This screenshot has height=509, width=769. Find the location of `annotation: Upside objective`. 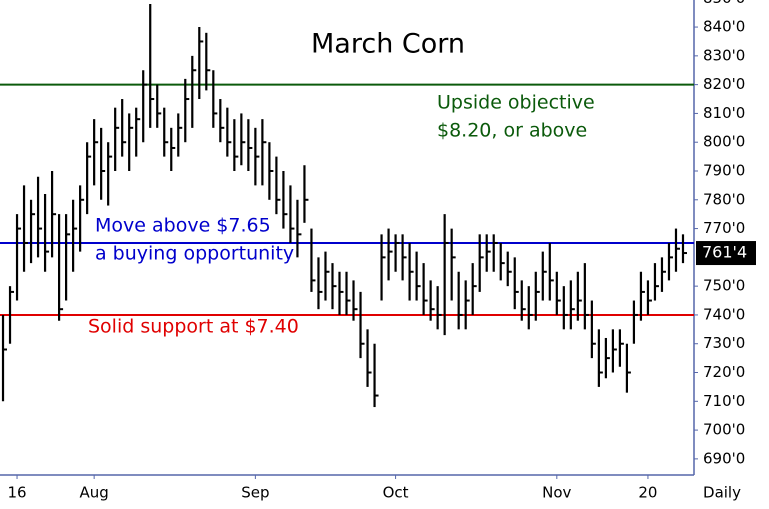

annotation: Upside objective is located at coordinates (516, 103).